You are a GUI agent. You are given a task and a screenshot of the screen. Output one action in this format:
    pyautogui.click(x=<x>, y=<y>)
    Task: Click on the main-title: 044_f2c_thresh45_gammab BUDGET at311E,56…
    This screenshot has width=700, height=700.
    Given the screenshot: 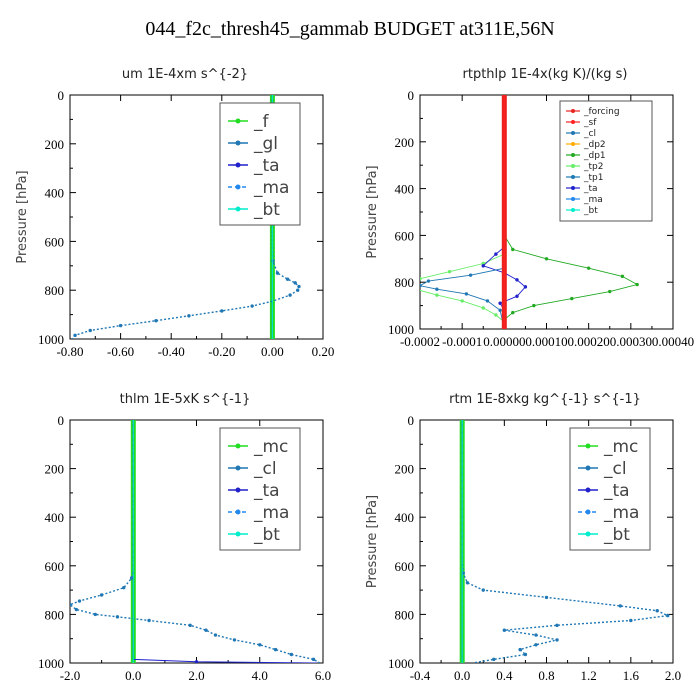 What is the action you would take?
    pyautogui.click(x=350, y=29)
    